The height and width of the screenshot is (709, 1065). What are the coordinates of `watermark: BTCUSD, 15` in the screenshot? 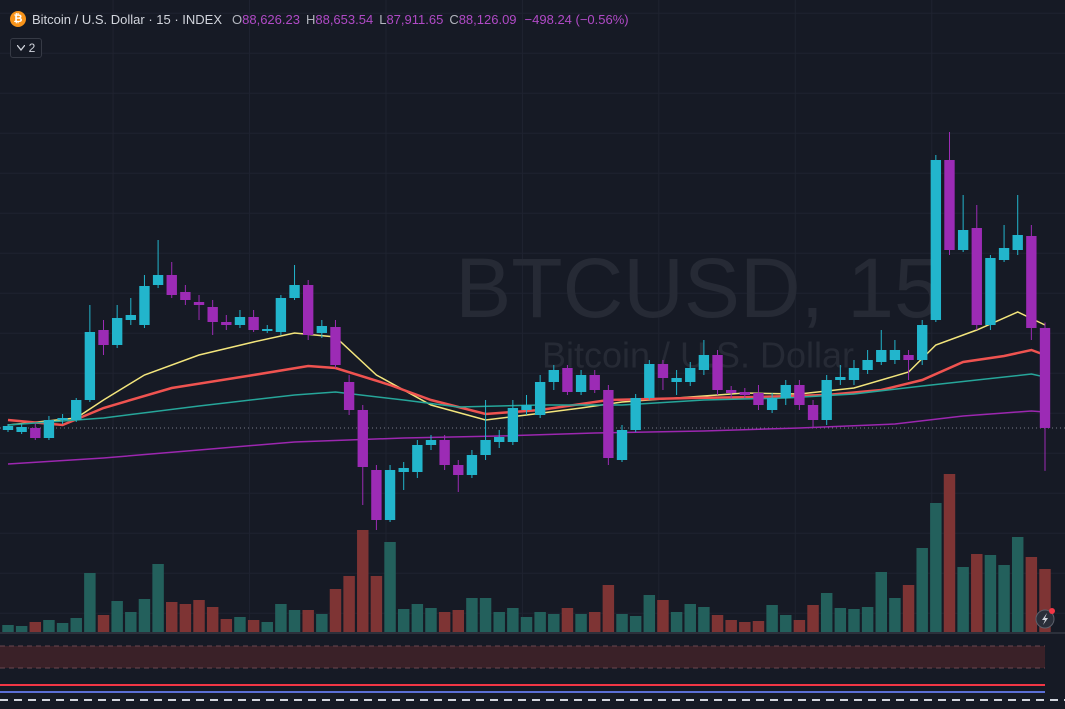 It's located at (697, 288).